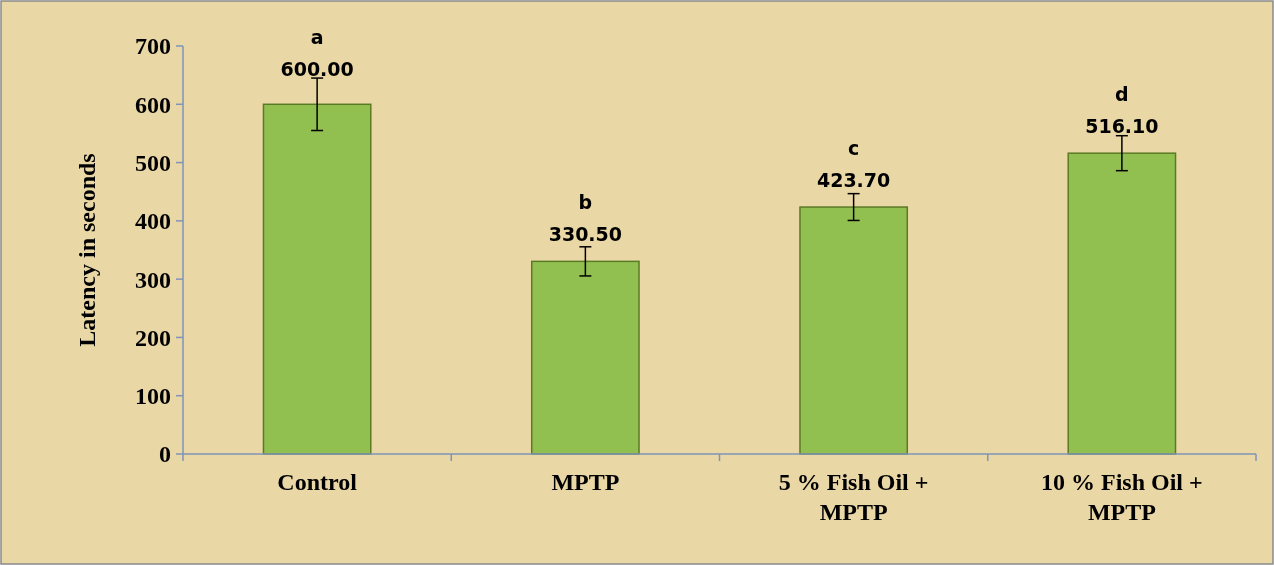  What do you see at coordinates (1122, 126) in the screenshot?
I see `data-label: 516.10` at bounding box center [1122, 126].